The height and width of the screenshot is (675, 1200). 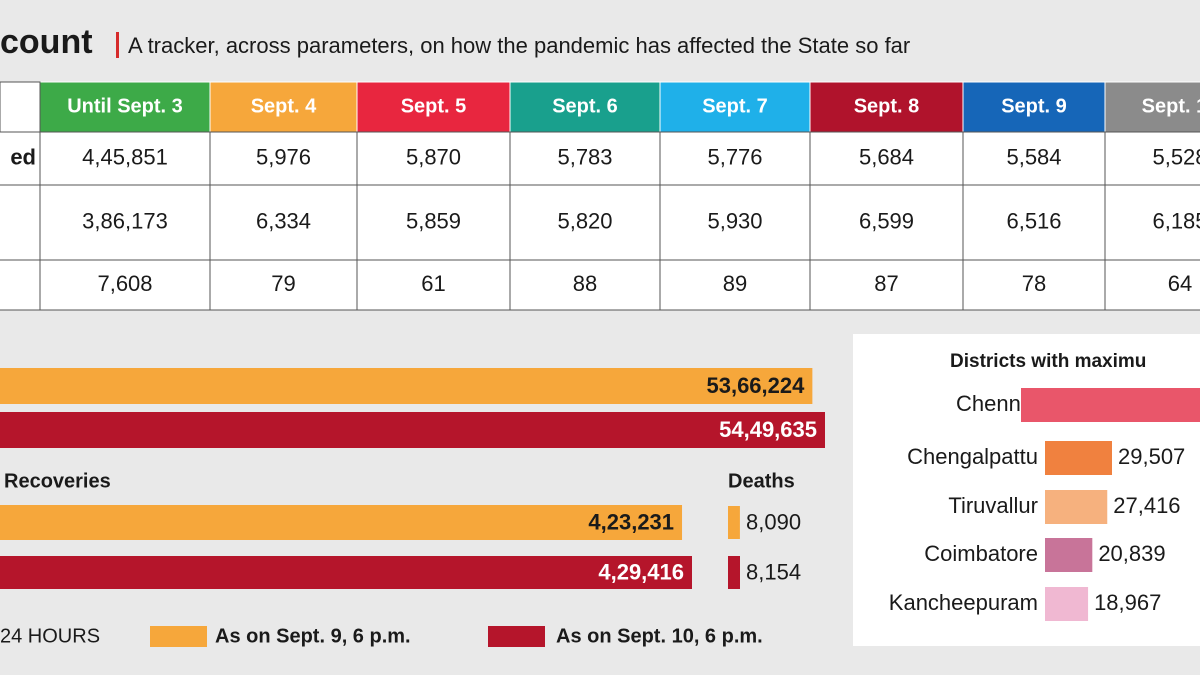 I want to click on cell-value: 78, so click(x=1034, y=283).